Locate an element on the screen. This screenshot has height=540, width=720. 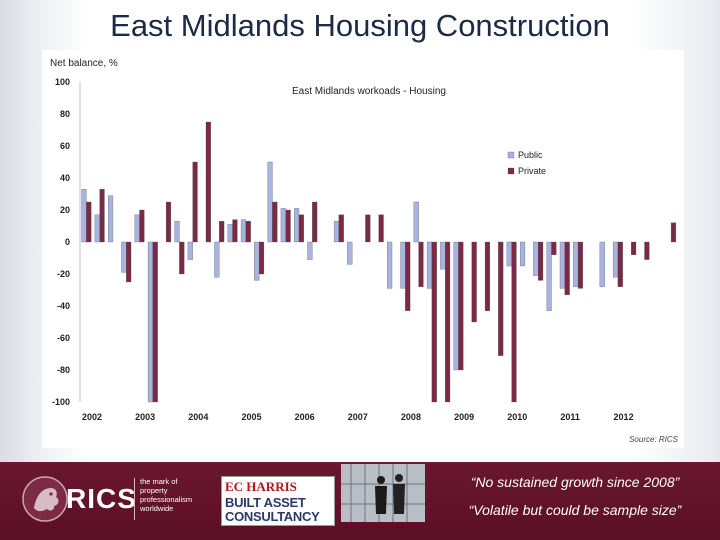
rics-divider is located at coordinates (134, 499).